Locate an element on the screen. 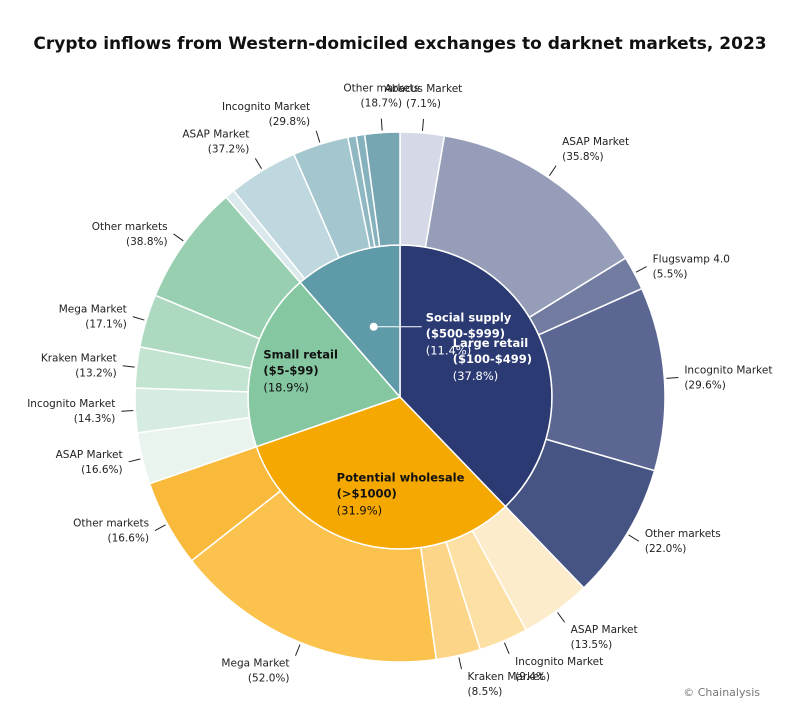 Image resolution: width=800 pixels, height=727 pixels. inner-value: (31.9%) is located at coordinates (360, 511).